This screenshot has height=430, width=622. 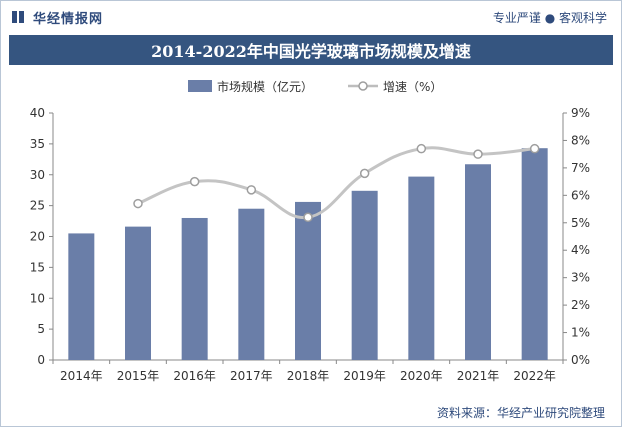 I want to click on x-tick-label: 2016年, so click(x=194, y=376).